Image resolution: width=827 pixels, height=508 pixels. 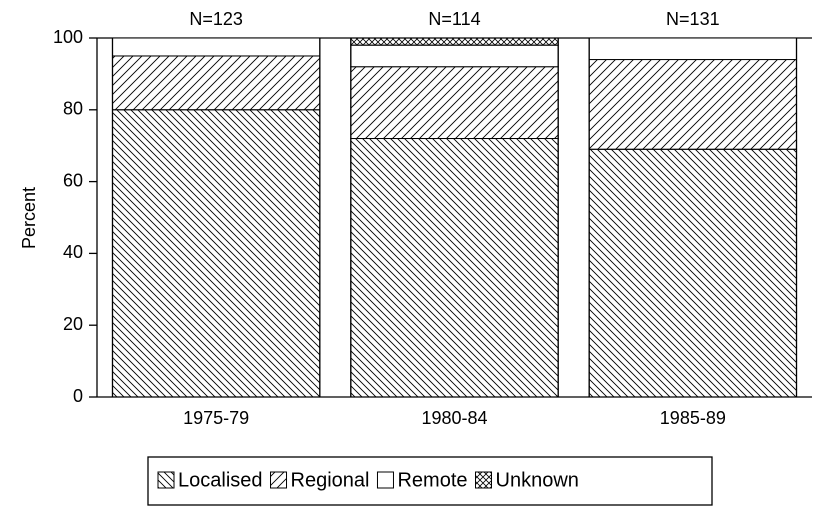 What do you see at coordinates (73, 324) in the screenshot?
I see `y-tick-label: 20` at bounding box center [73, 324].